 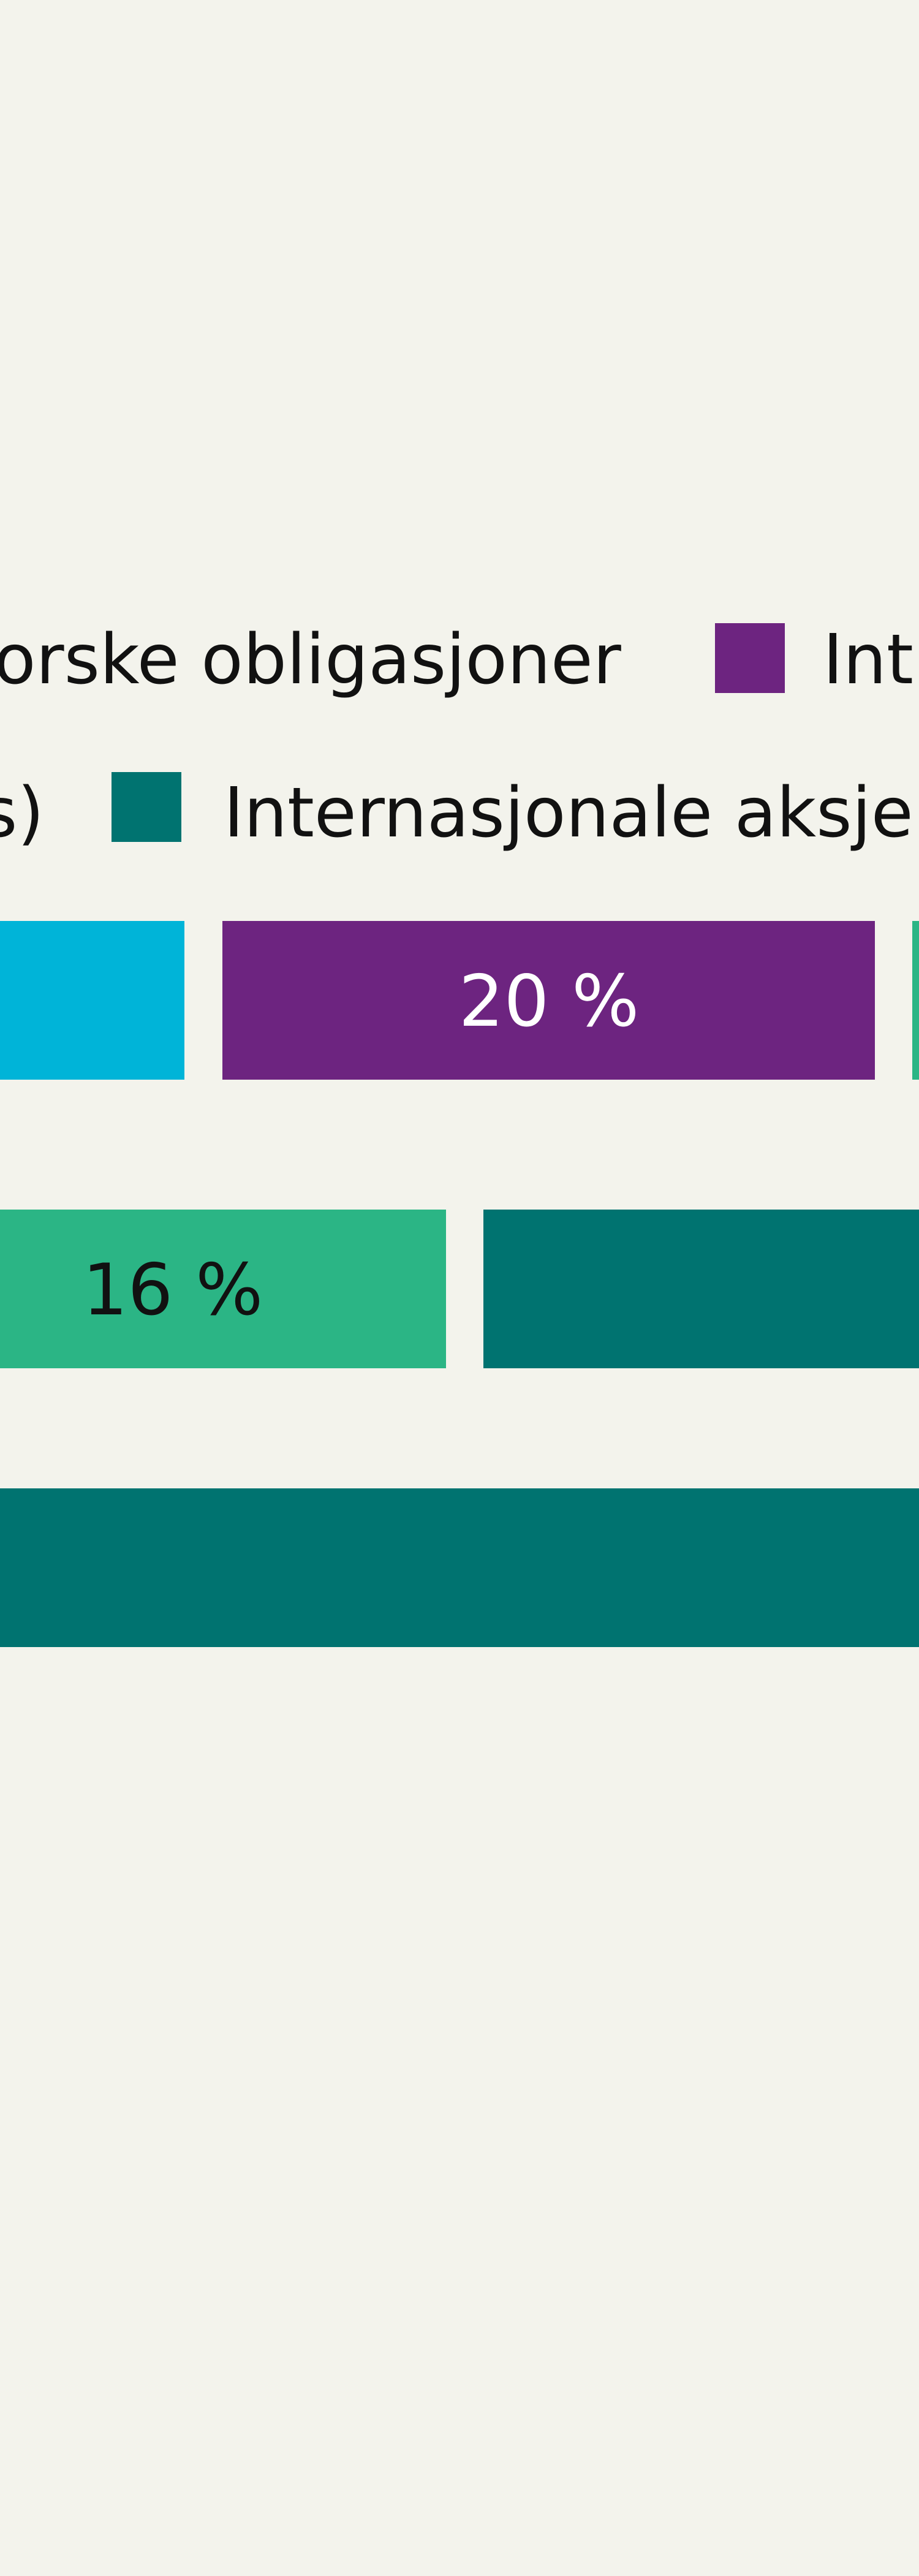 I want to click on bar-row-2-green-segment, so click(x=223, y=1289).